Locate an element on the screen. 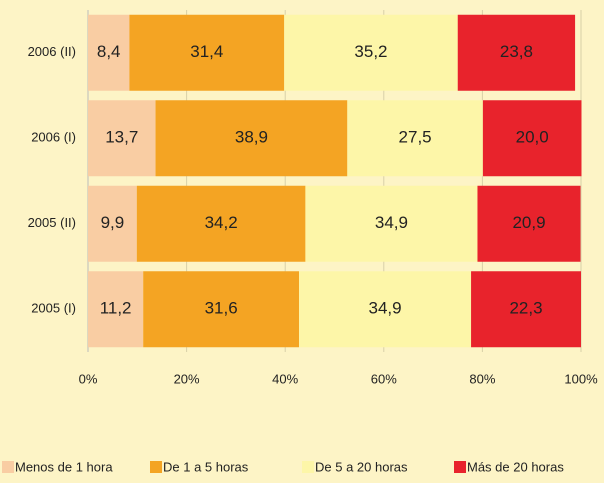 This screenshot has width=604, height=483. value-label: 34,2 is located at coordinates (221, 222).